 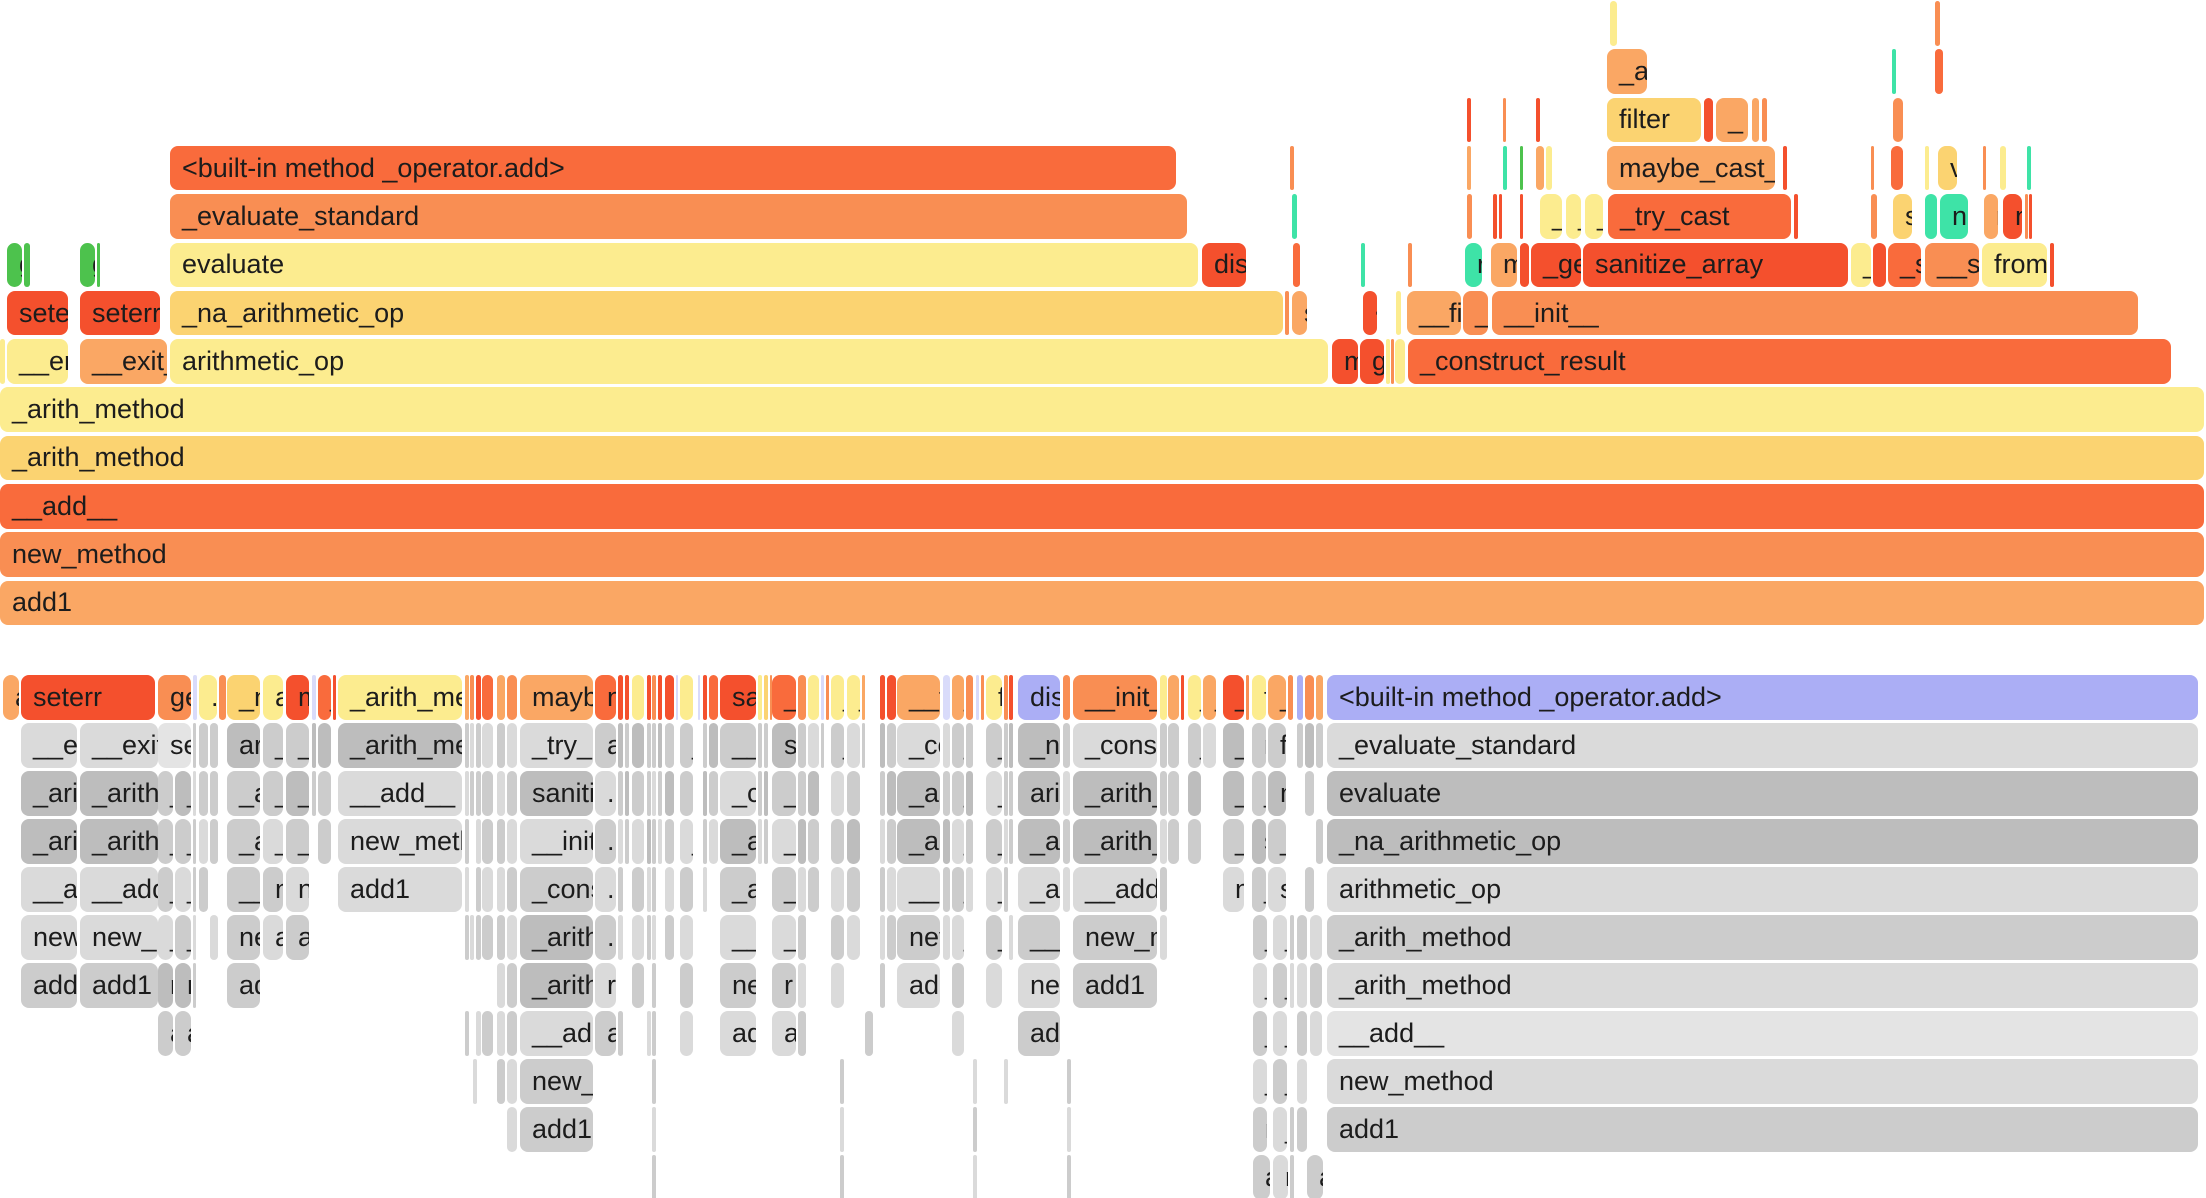 I want to click on frame-s: s, so click(x=784, y=745).